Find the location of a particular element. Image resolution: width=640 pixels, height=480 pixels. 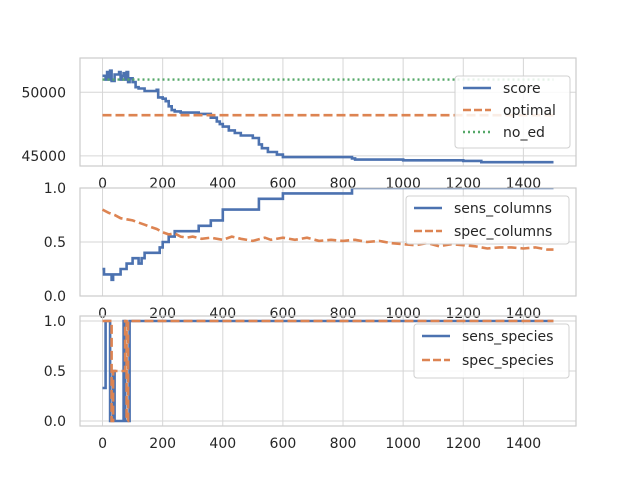

legend: sens_species spec_species is located at coordinates (491, 351).